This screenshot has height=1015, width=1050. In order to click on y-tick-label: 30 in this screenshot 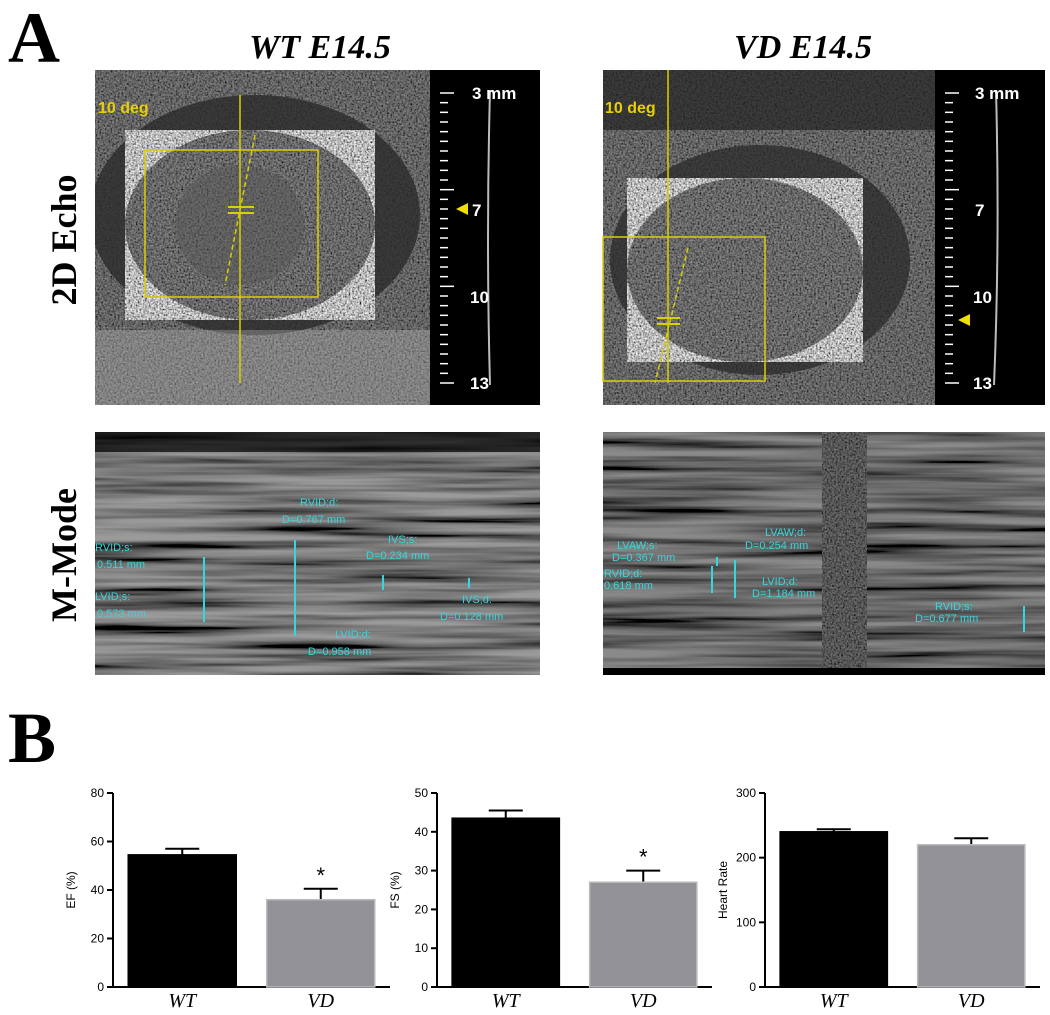, I will do `click(422, 871)`.